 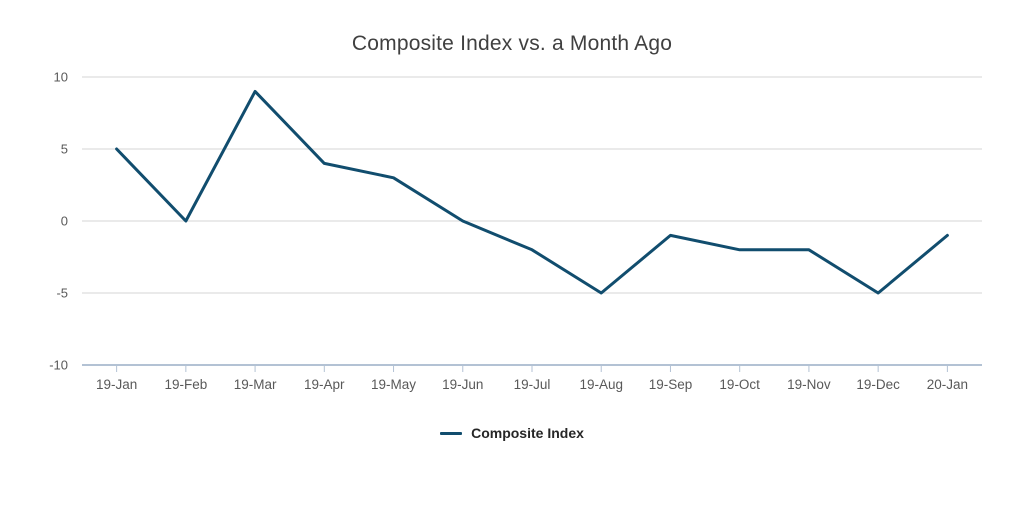 I want to click on y-axis-tick-label: -10, so click(x=58, y=365).